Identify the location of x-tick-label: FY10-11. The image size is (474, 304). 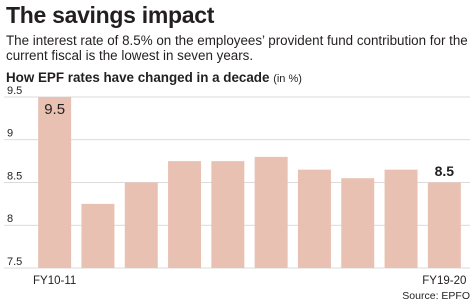
(54, 281).